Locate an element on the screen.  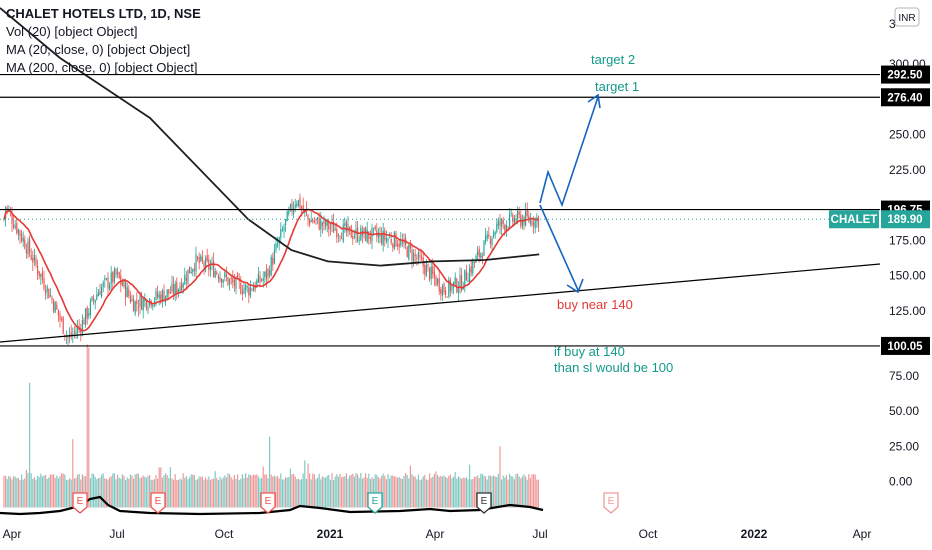
y-tick-label: 125.00 is located at coordinates (907, 311).